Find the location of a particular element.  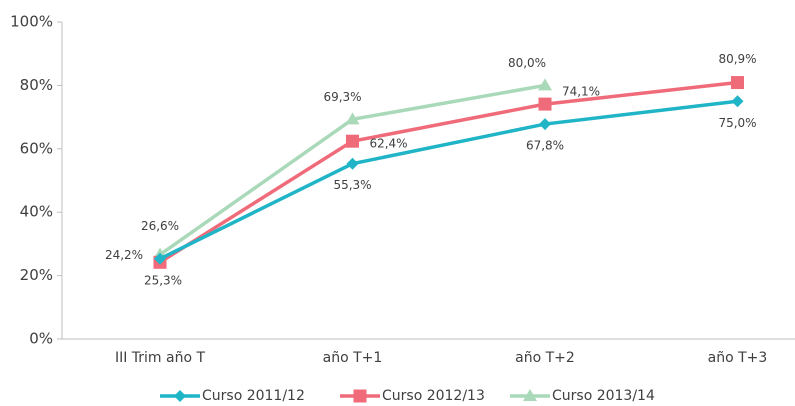

value-label: 26,6% is located at coordinates (160, 226).